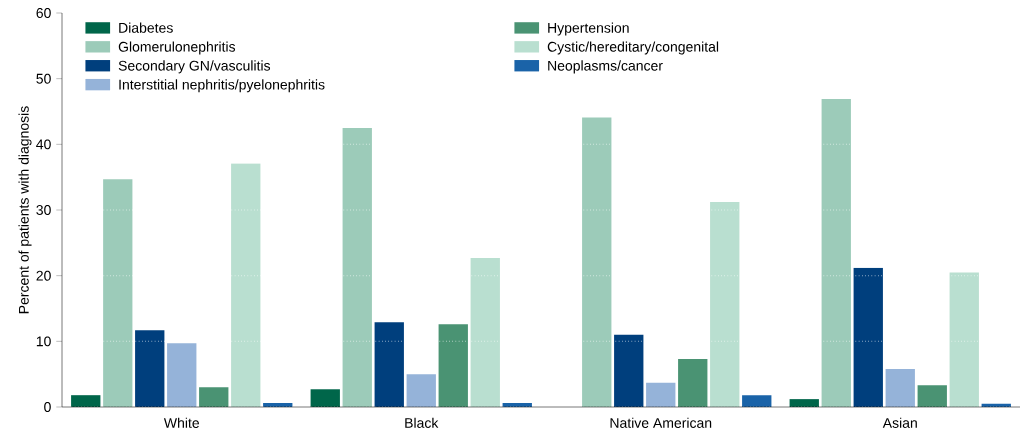 This screenshot has width=1026, height=440. I want to click on x-tick-label: Black, so click(422, 422).